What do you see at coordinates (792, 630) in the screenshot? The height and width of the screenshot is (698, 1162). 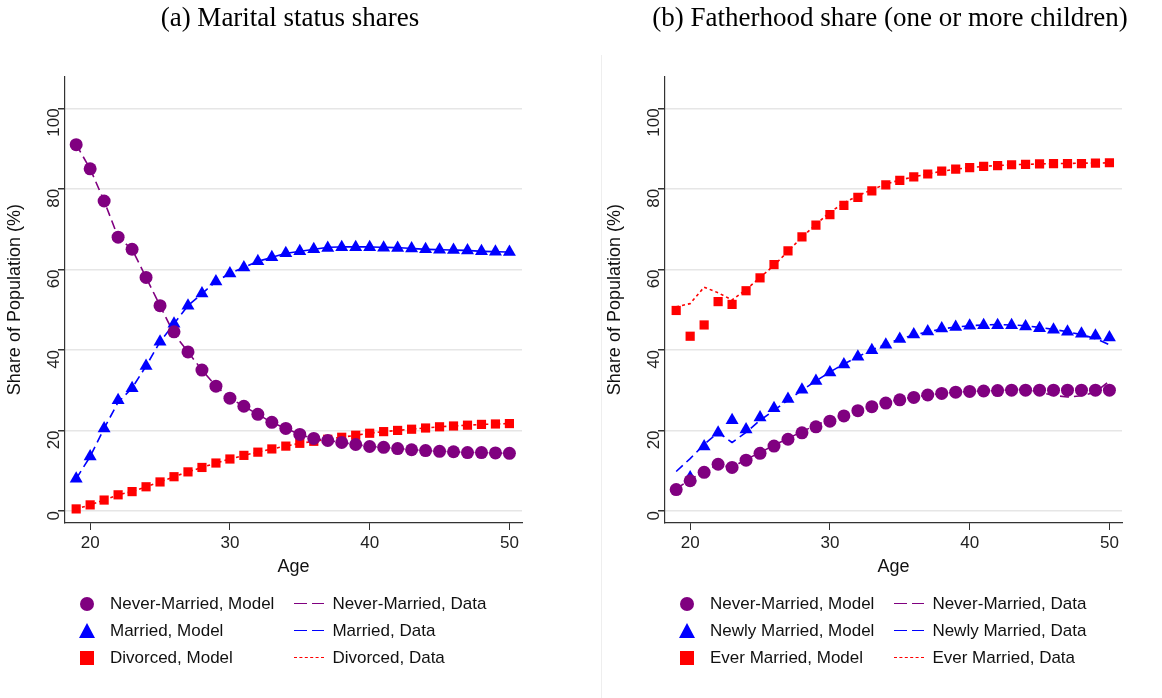 I see `legend-label: Newly Married, Model` at bounding box center [792, 630].